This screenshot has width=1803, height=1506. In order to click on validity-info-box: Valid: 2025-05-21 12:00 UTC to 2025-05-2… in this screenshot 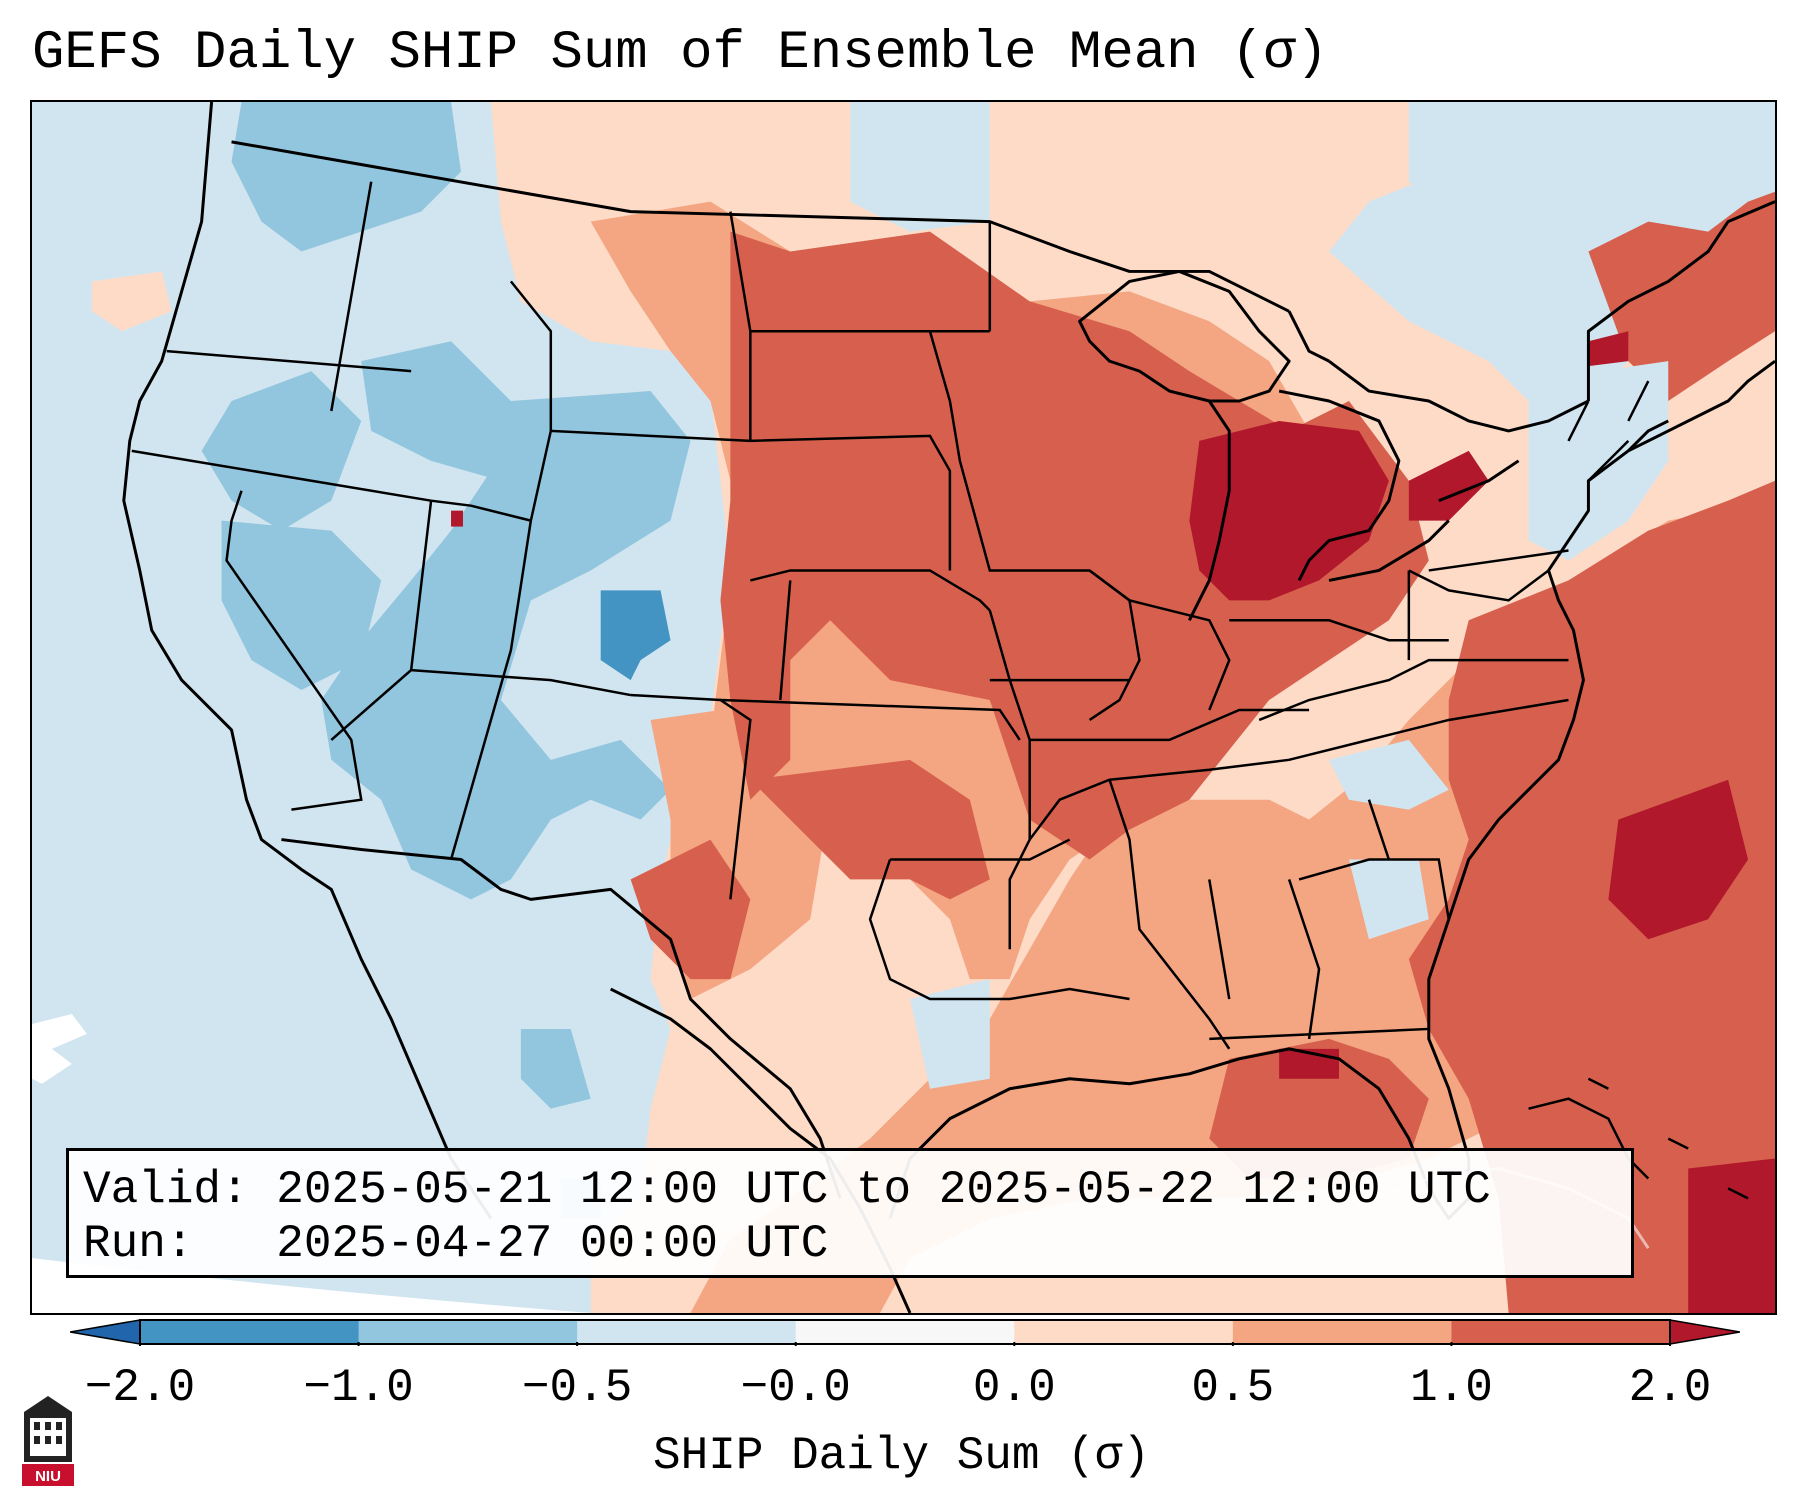, I will do `click(850, 1213)`.